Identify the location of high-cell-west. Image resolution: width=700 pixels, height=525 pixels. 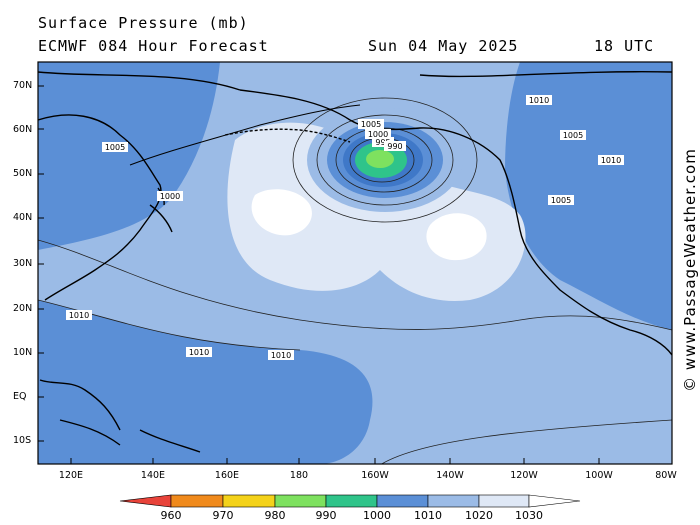
(281, 212).